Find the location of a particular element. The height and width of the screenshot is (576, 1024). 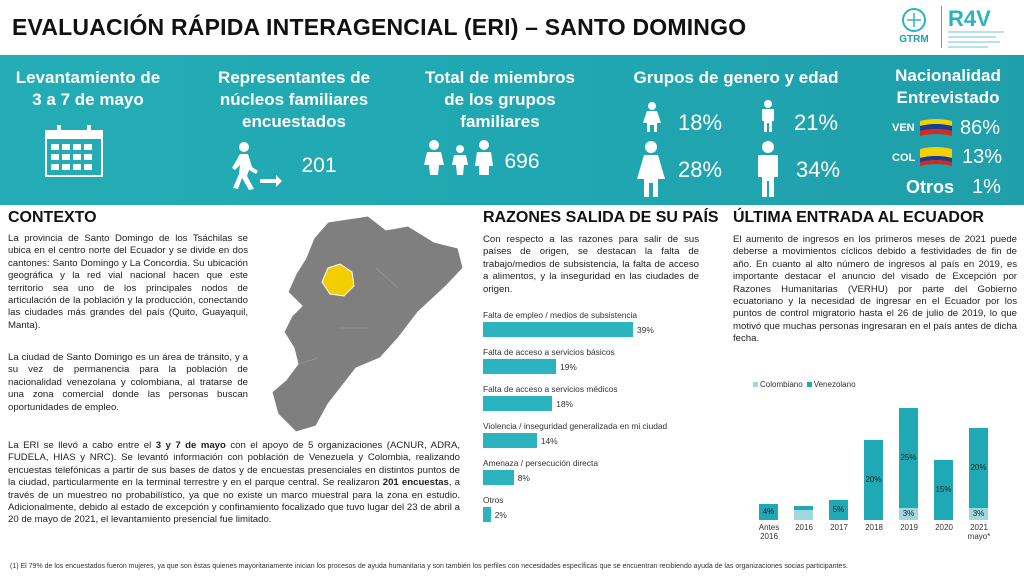

representatives-line3: encuestados is located at coordinates (294, 121).